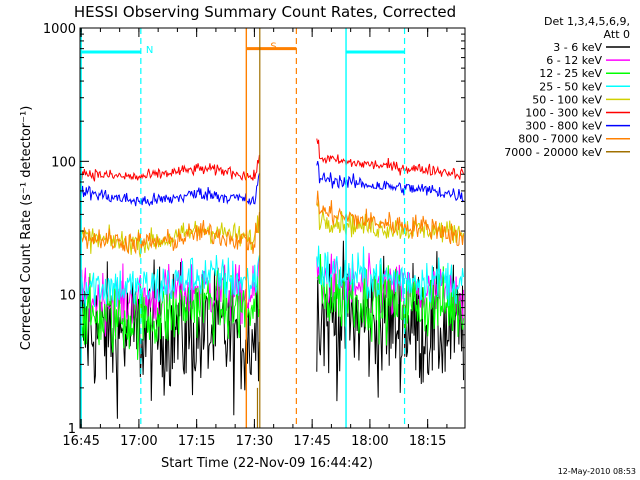 This screenshot has width=640, height=480. What do you see at coordinates (170, 233) in the screenshot?
I see `series-line-800-7000-kev-pre` at bounding box center [170, 233].